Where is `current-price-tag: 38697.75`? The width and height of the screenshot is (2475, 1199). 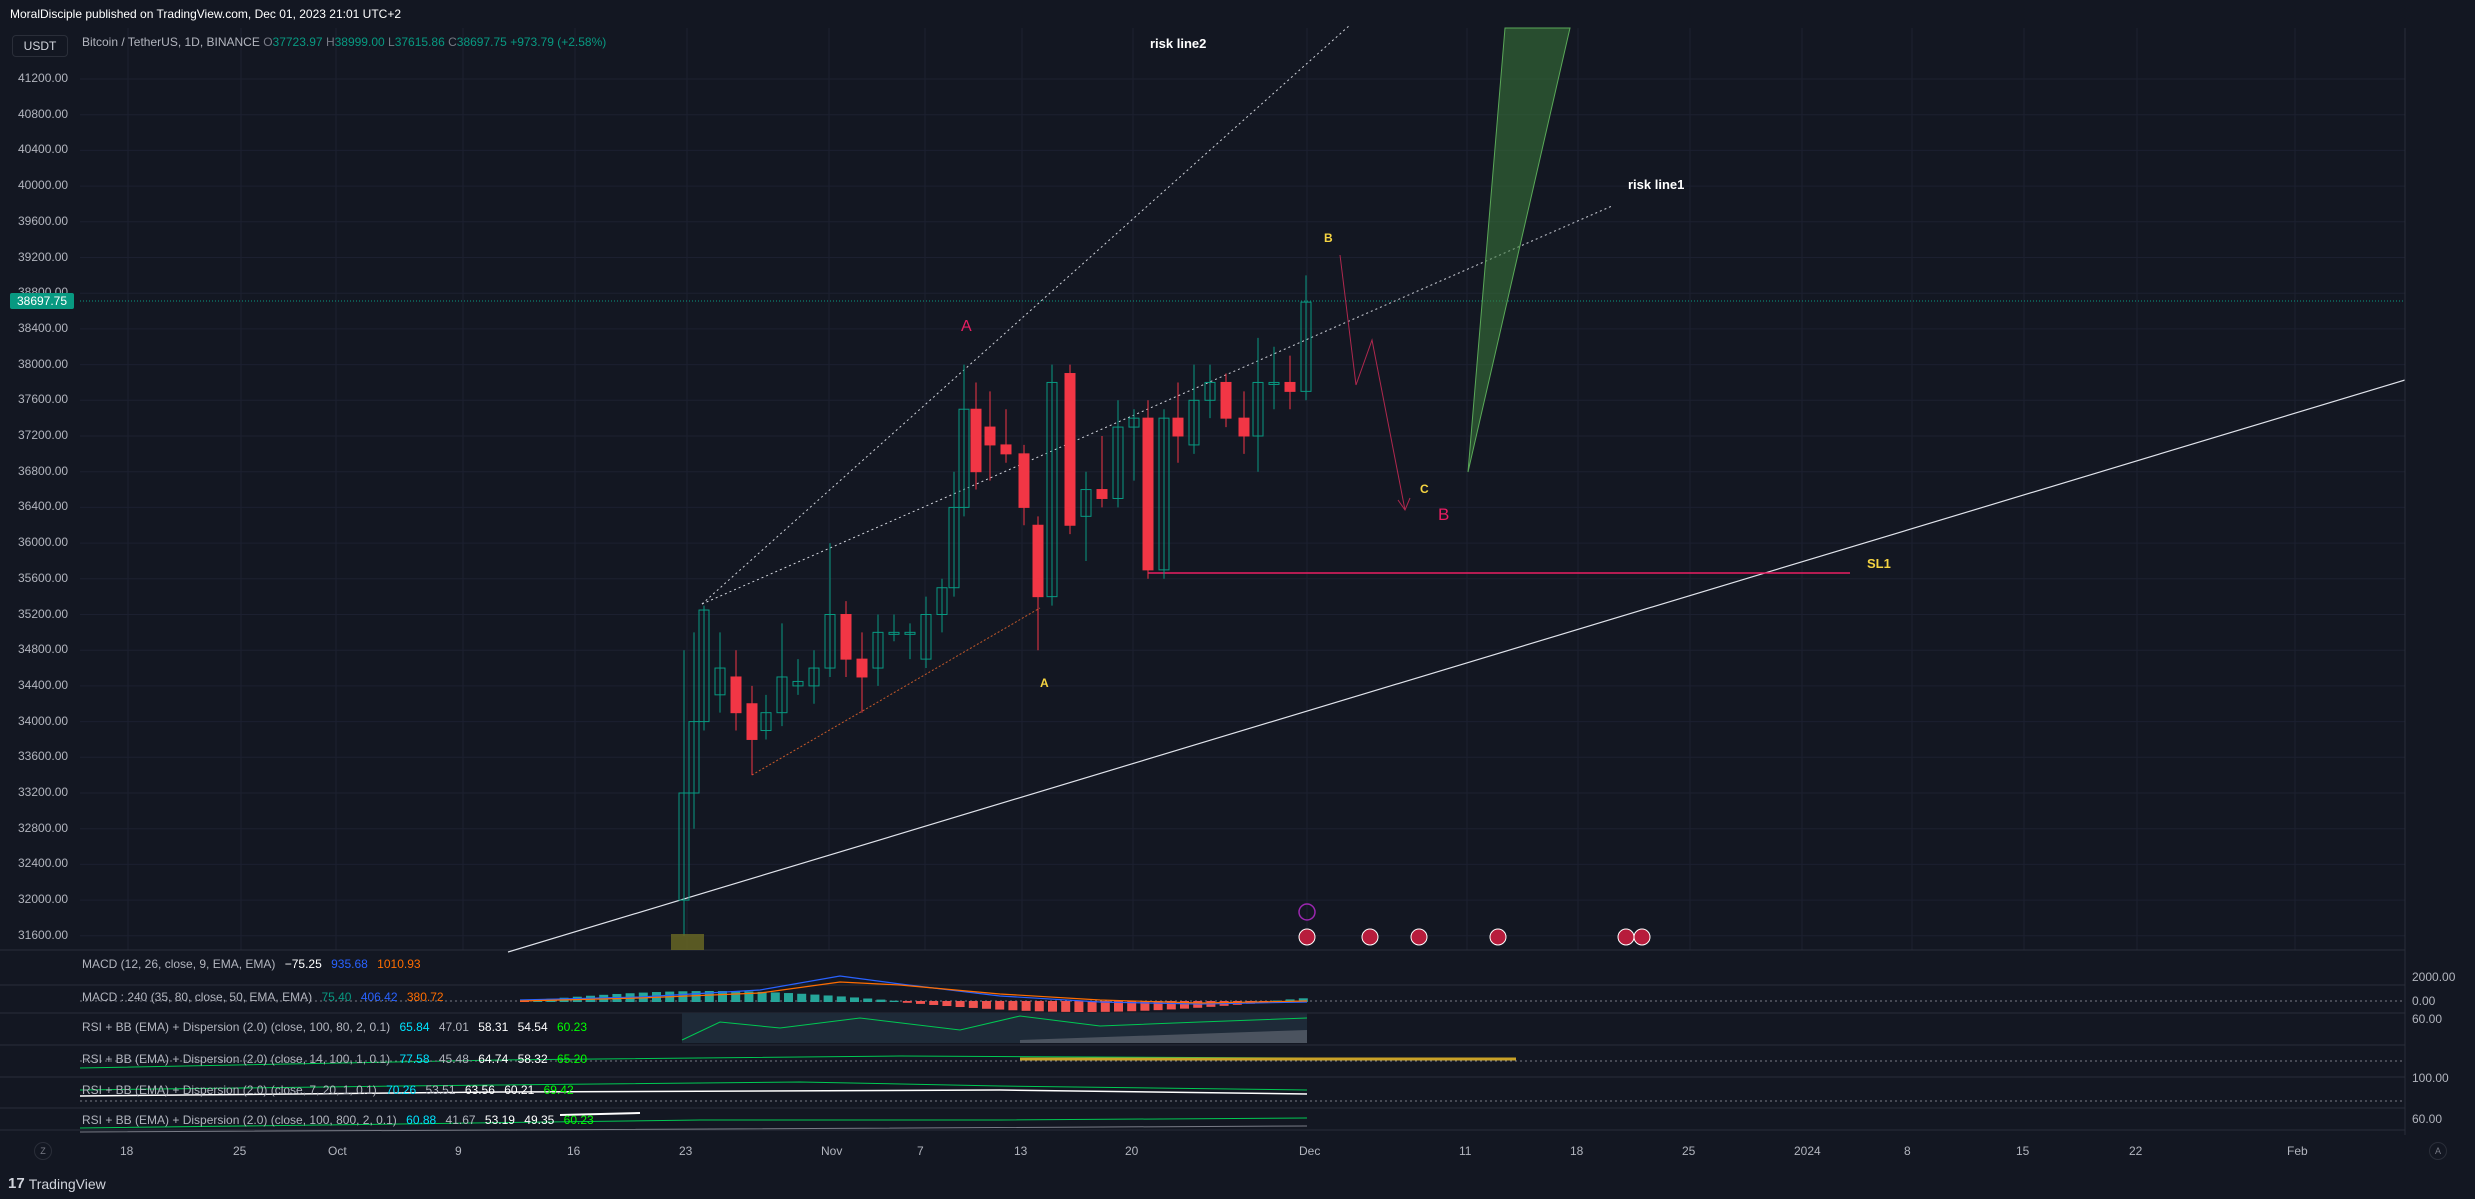 current-price-tag: 38697.75 is located at coordinates (42, 301).